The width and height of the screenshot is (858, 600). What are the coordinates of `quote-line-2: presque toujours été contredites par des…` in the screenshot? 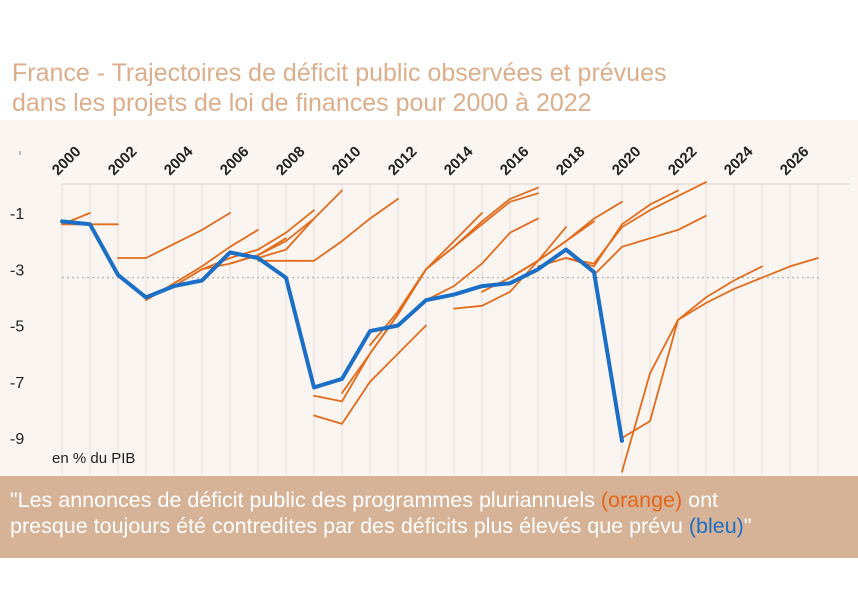 It's located at (434, 526).